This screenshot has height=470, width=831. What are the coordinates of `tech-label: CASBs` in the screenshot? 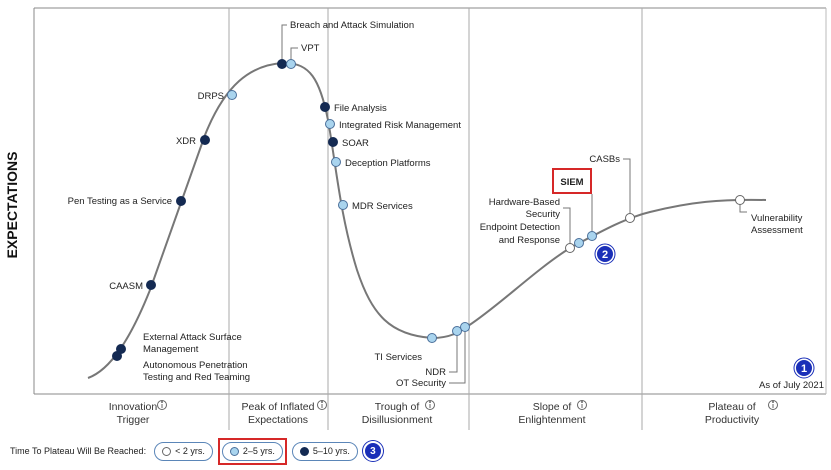 It's located at (604, 159).